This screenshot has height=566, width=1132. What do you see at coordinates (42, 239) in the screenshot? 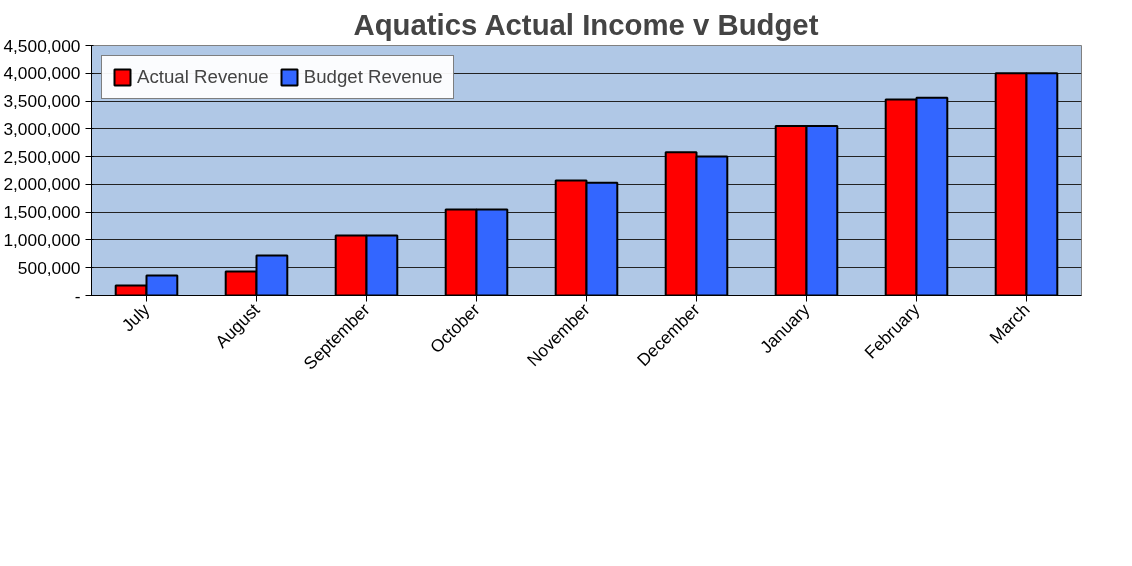
I see `y-tick-label: 1,000,000` at bounding box center [42, 239].